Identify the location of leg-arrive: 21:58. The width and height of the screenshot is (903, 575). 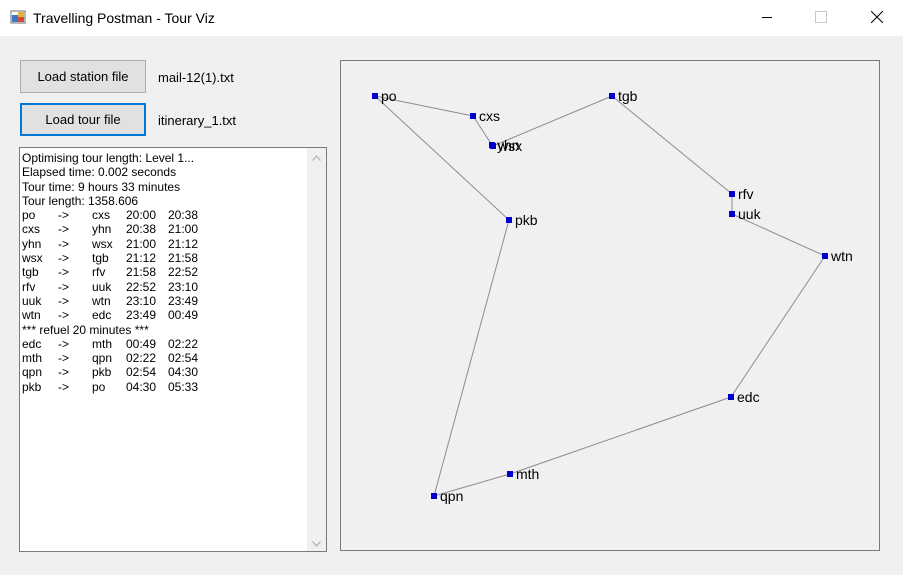
(183, 258).